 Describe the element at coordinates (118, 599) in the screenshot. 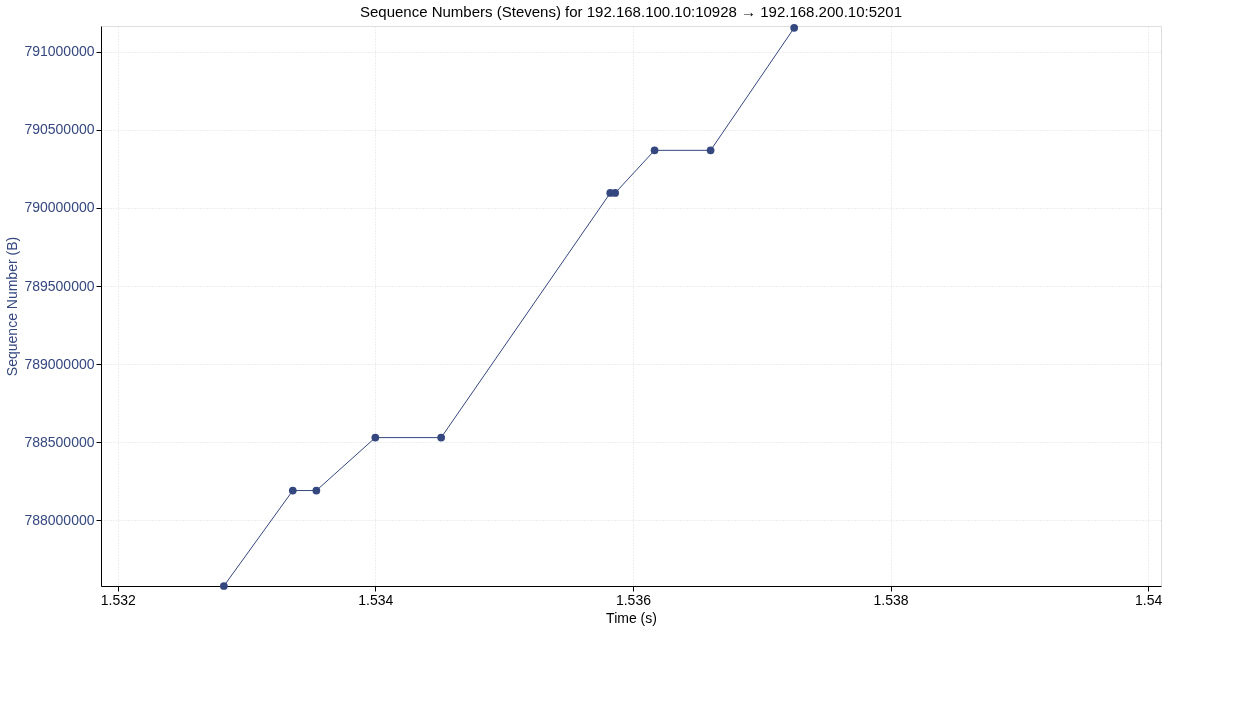

I see `x-tick-label: 1.532` at that location.